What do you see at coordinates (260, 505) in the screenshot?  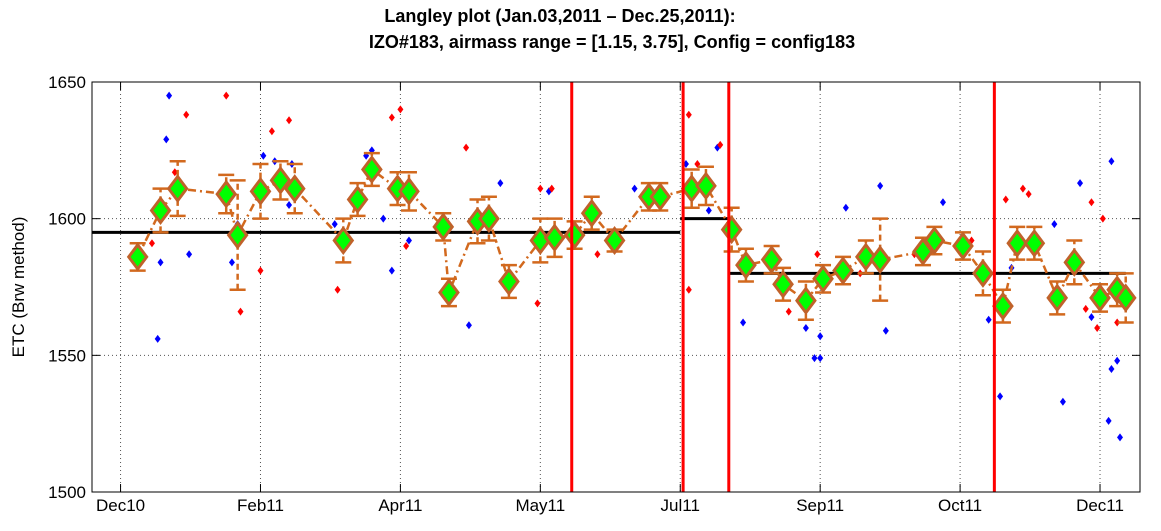 I see `x-tick-label: Feb11` at bounding box center [260, 505].